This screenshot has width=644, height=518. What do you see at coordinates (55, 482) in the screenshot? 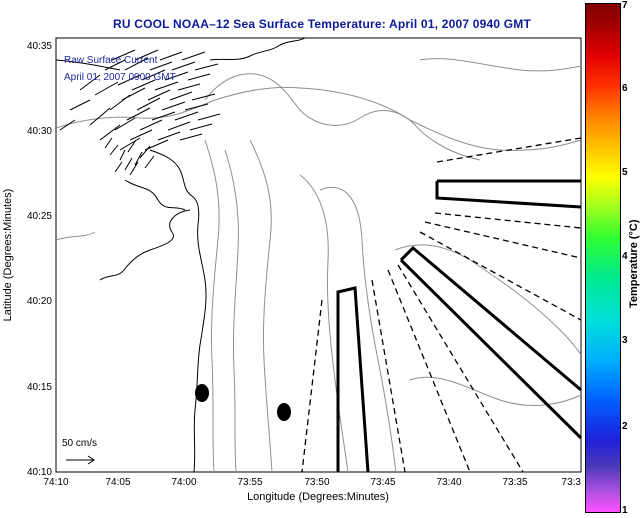
I see `x-tick: 74:10` at bounding box center [55, 482].